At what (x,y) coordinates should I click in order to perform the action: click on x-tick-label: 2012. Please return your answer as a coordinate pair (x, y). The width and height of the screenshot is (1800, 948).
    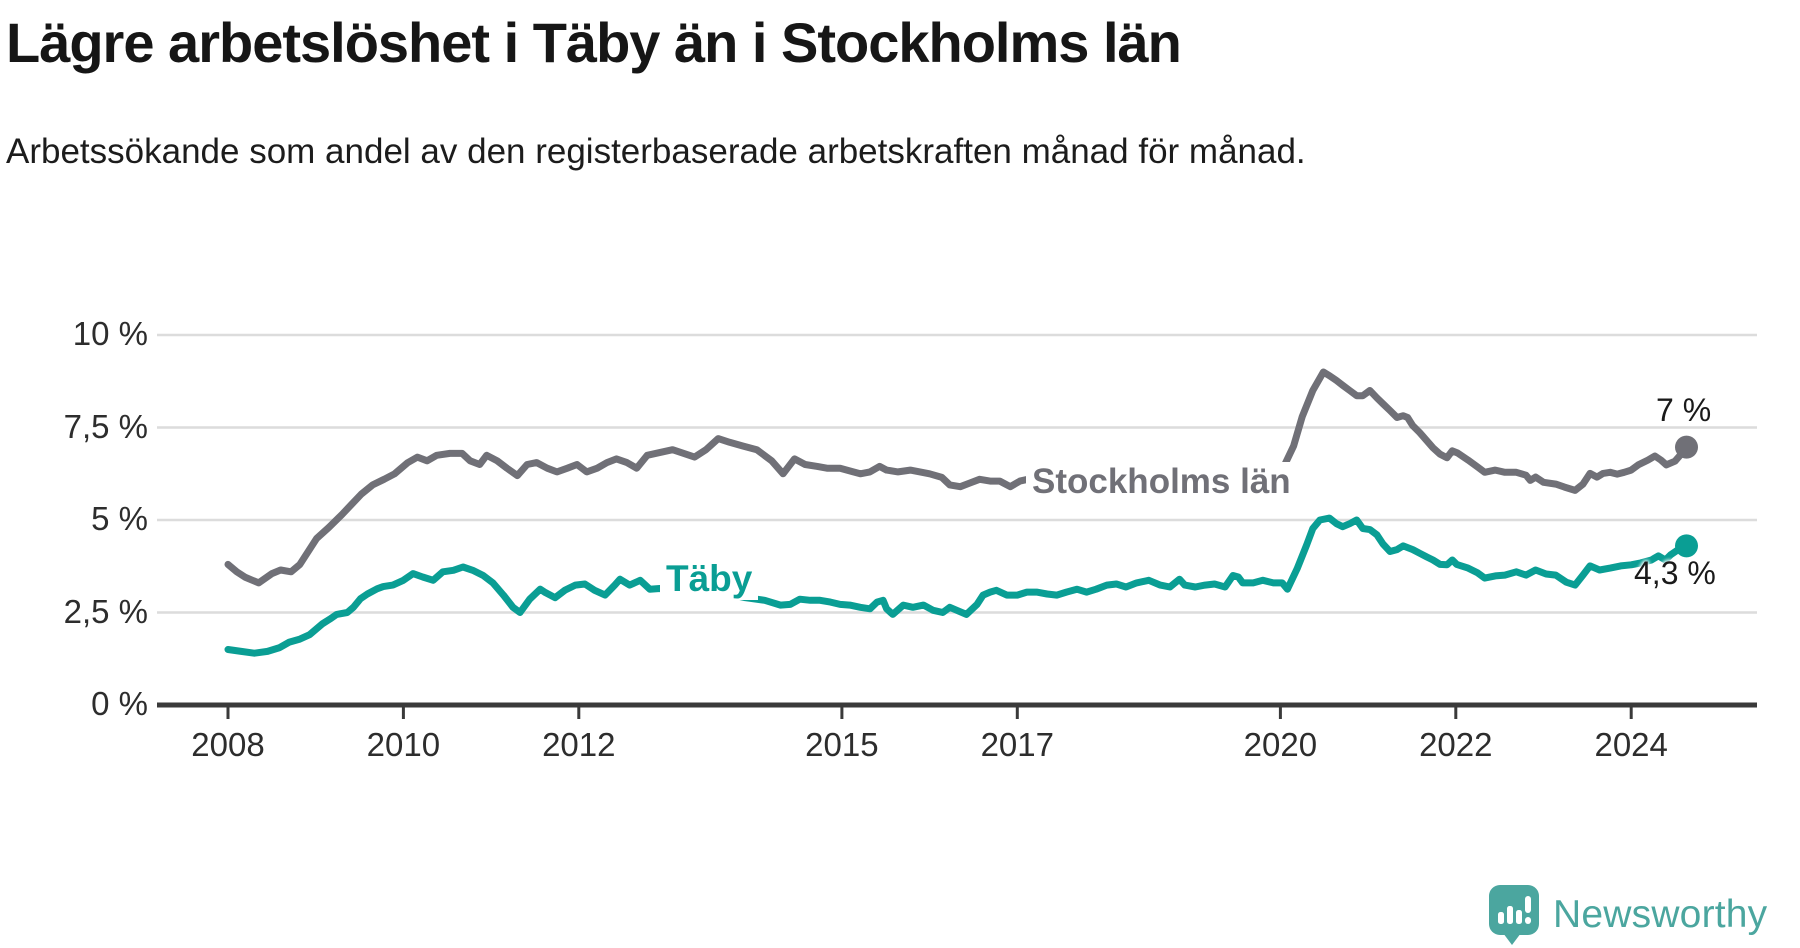
    Looking at the image, I should click on (579, 744).